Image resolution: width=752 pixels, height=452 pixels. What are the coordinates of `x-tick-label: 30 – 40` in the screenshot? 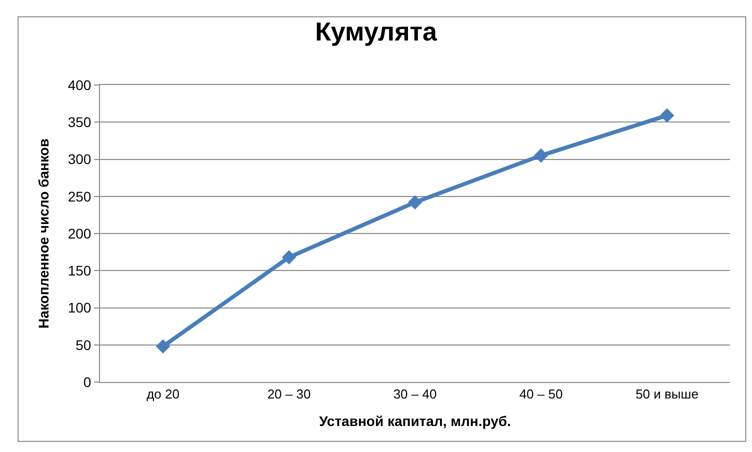 It's located at (415, 394).